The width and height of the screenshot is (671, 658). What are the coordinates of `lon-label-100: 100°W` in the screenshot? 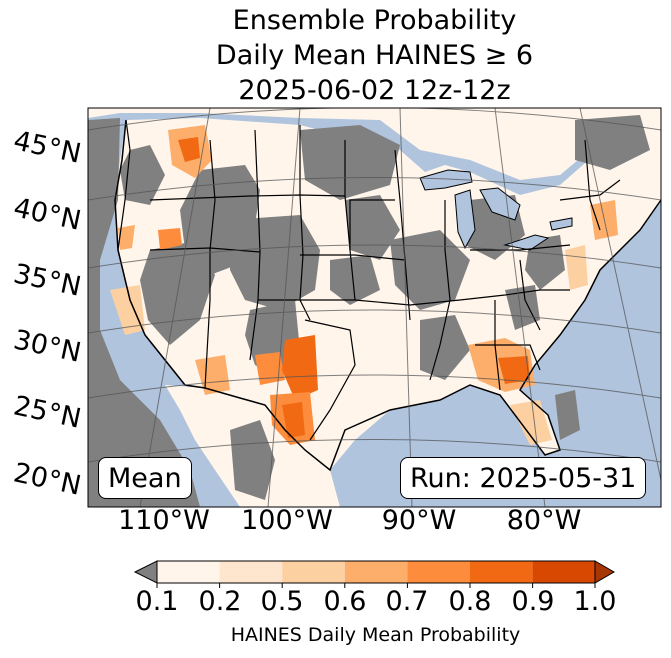 It's located at (287, 520).